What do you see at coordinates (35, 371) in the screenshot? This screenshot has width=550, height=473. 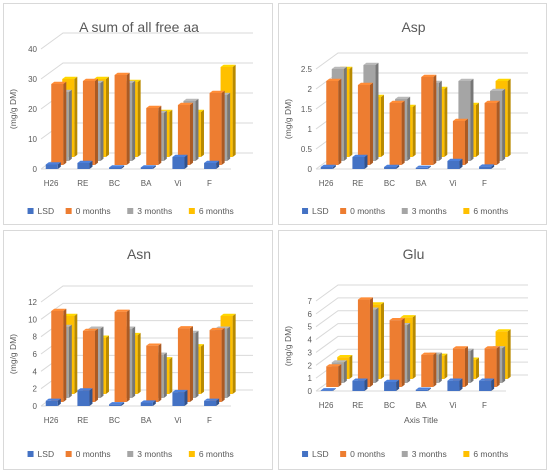 I see `y-tick-label: 4` at bounding box center [35, 371].